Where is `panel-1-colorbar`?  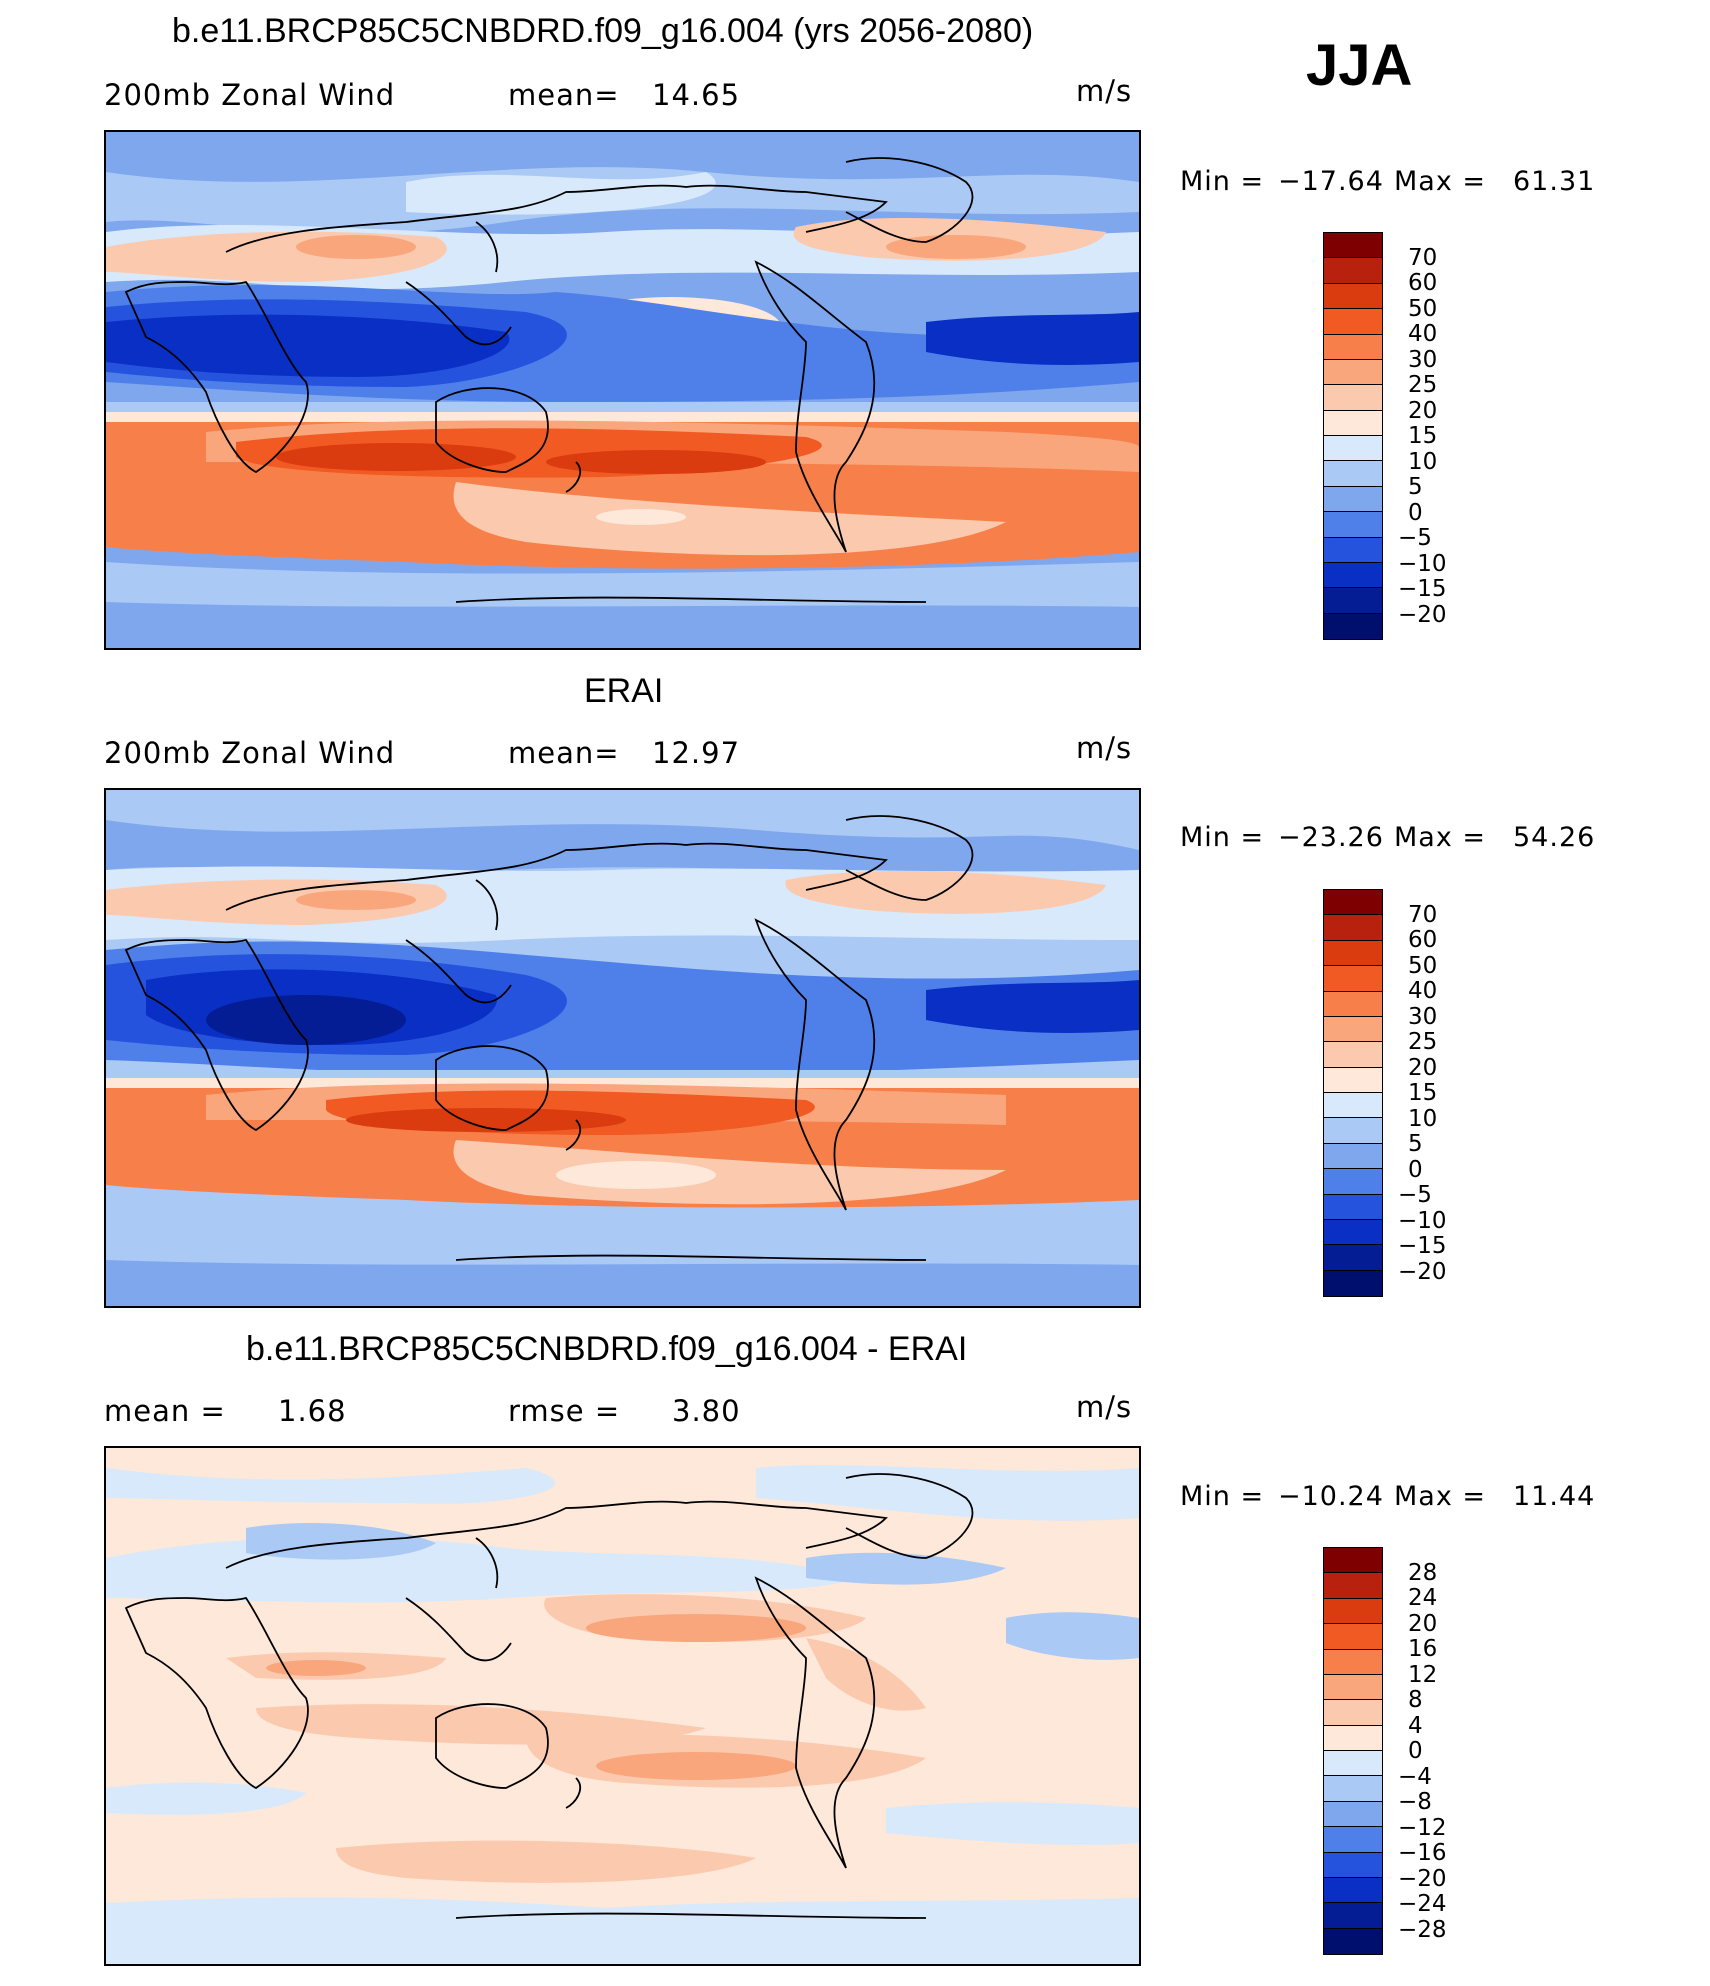 panel-1-colorbar is located at coordinates (1353, 436).